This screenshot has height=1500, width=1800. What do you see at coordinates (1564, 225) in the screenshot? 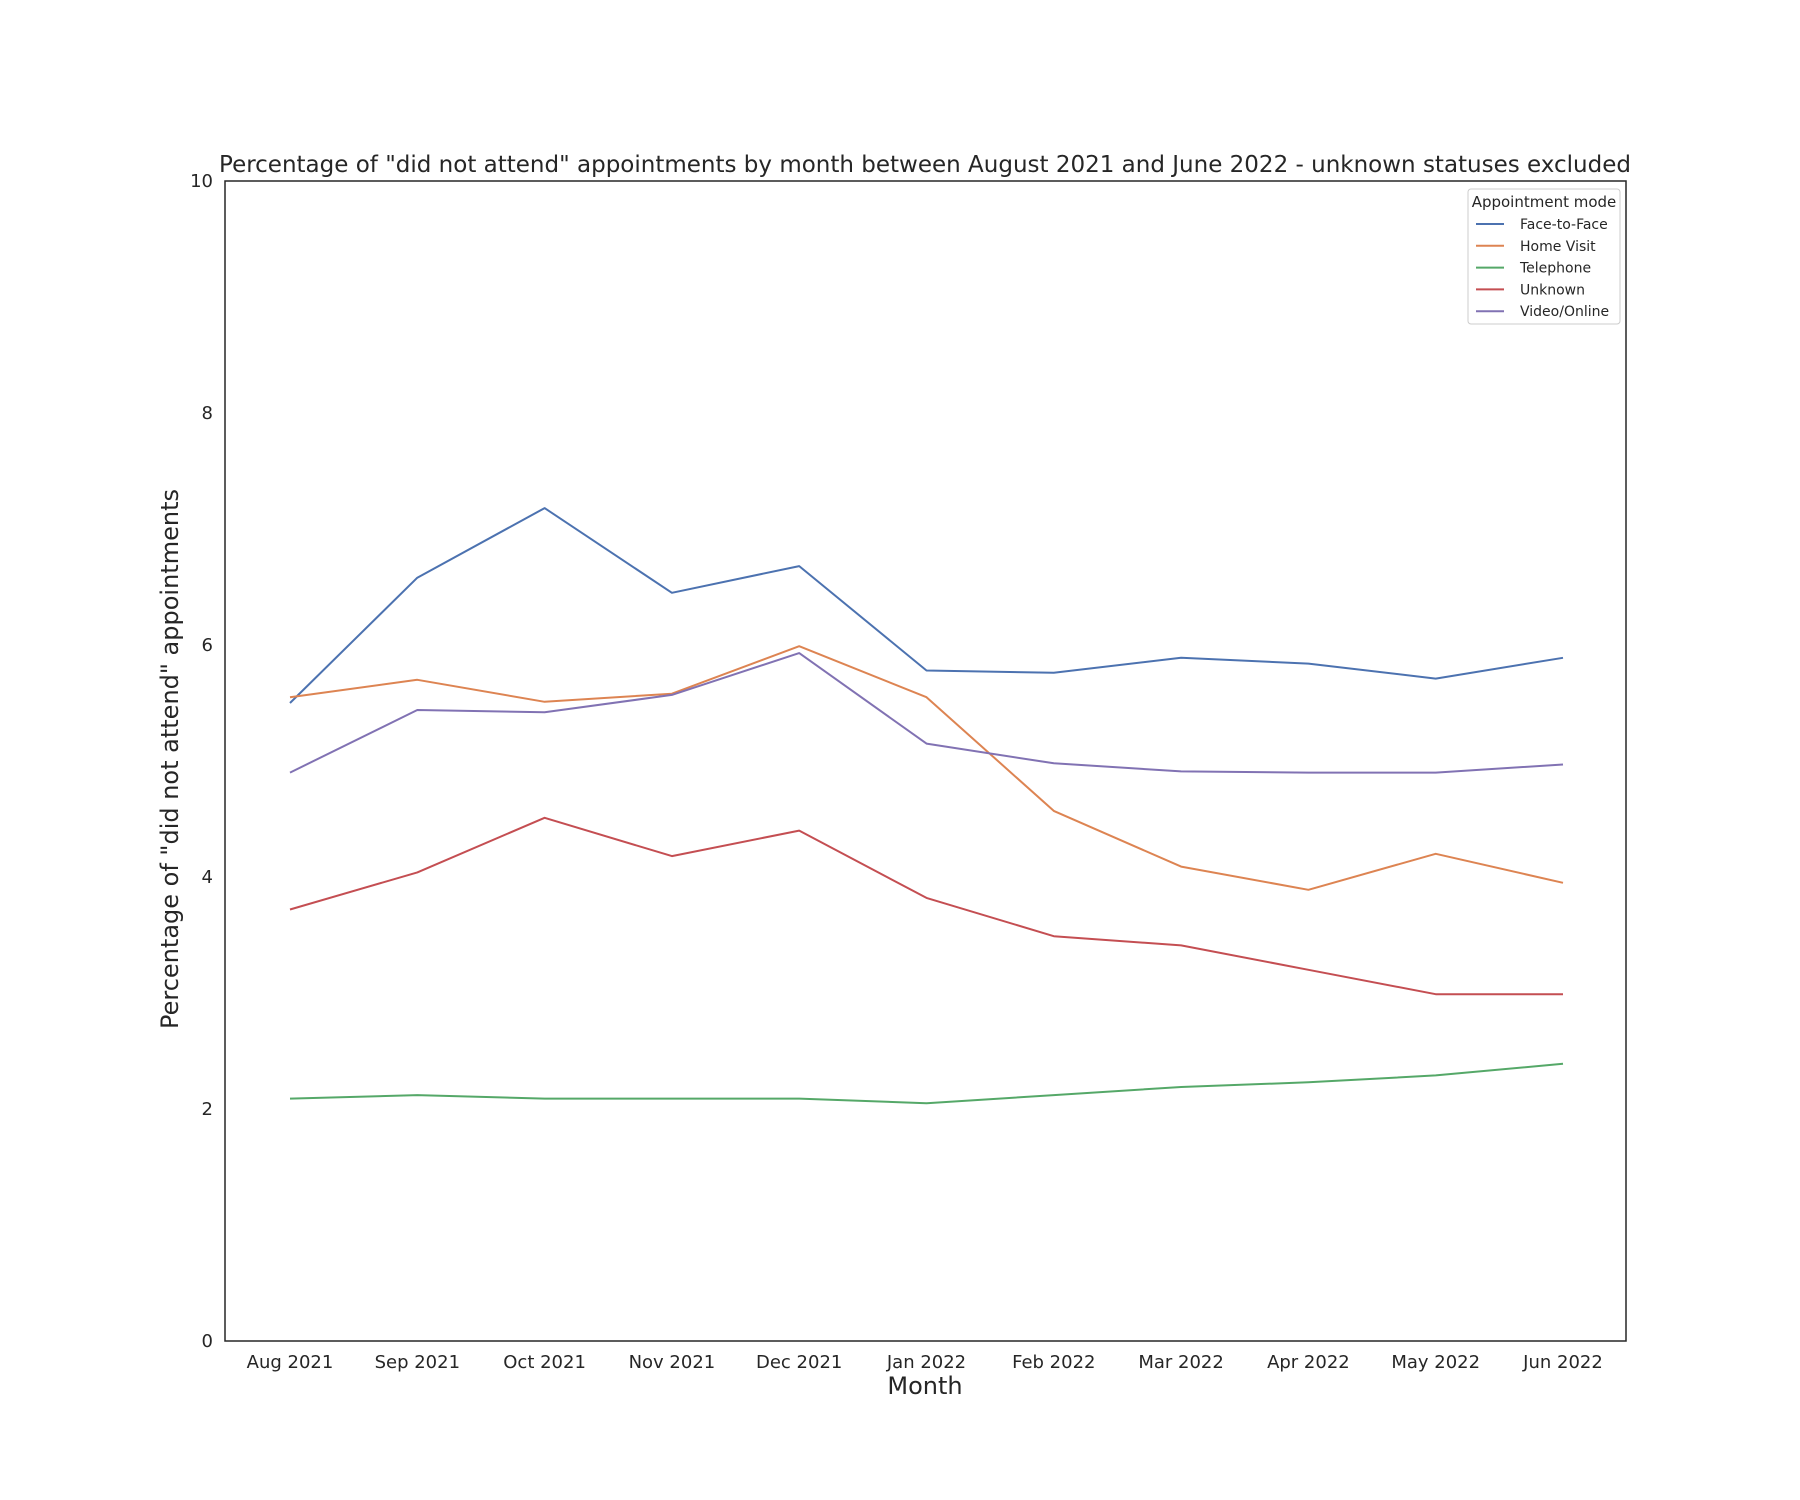
I see `legend-label-0: Face-to-Face` at bounding box center [1564, 225].